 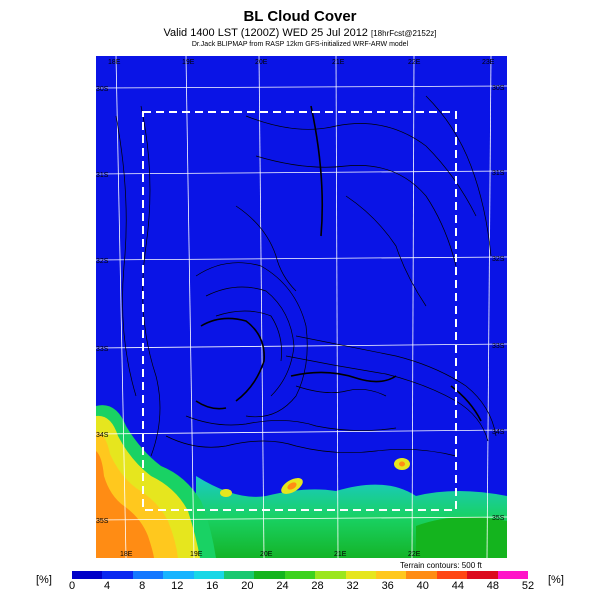 I want to click on colorbar-tick-label: 0, so click(x=72, y=586).